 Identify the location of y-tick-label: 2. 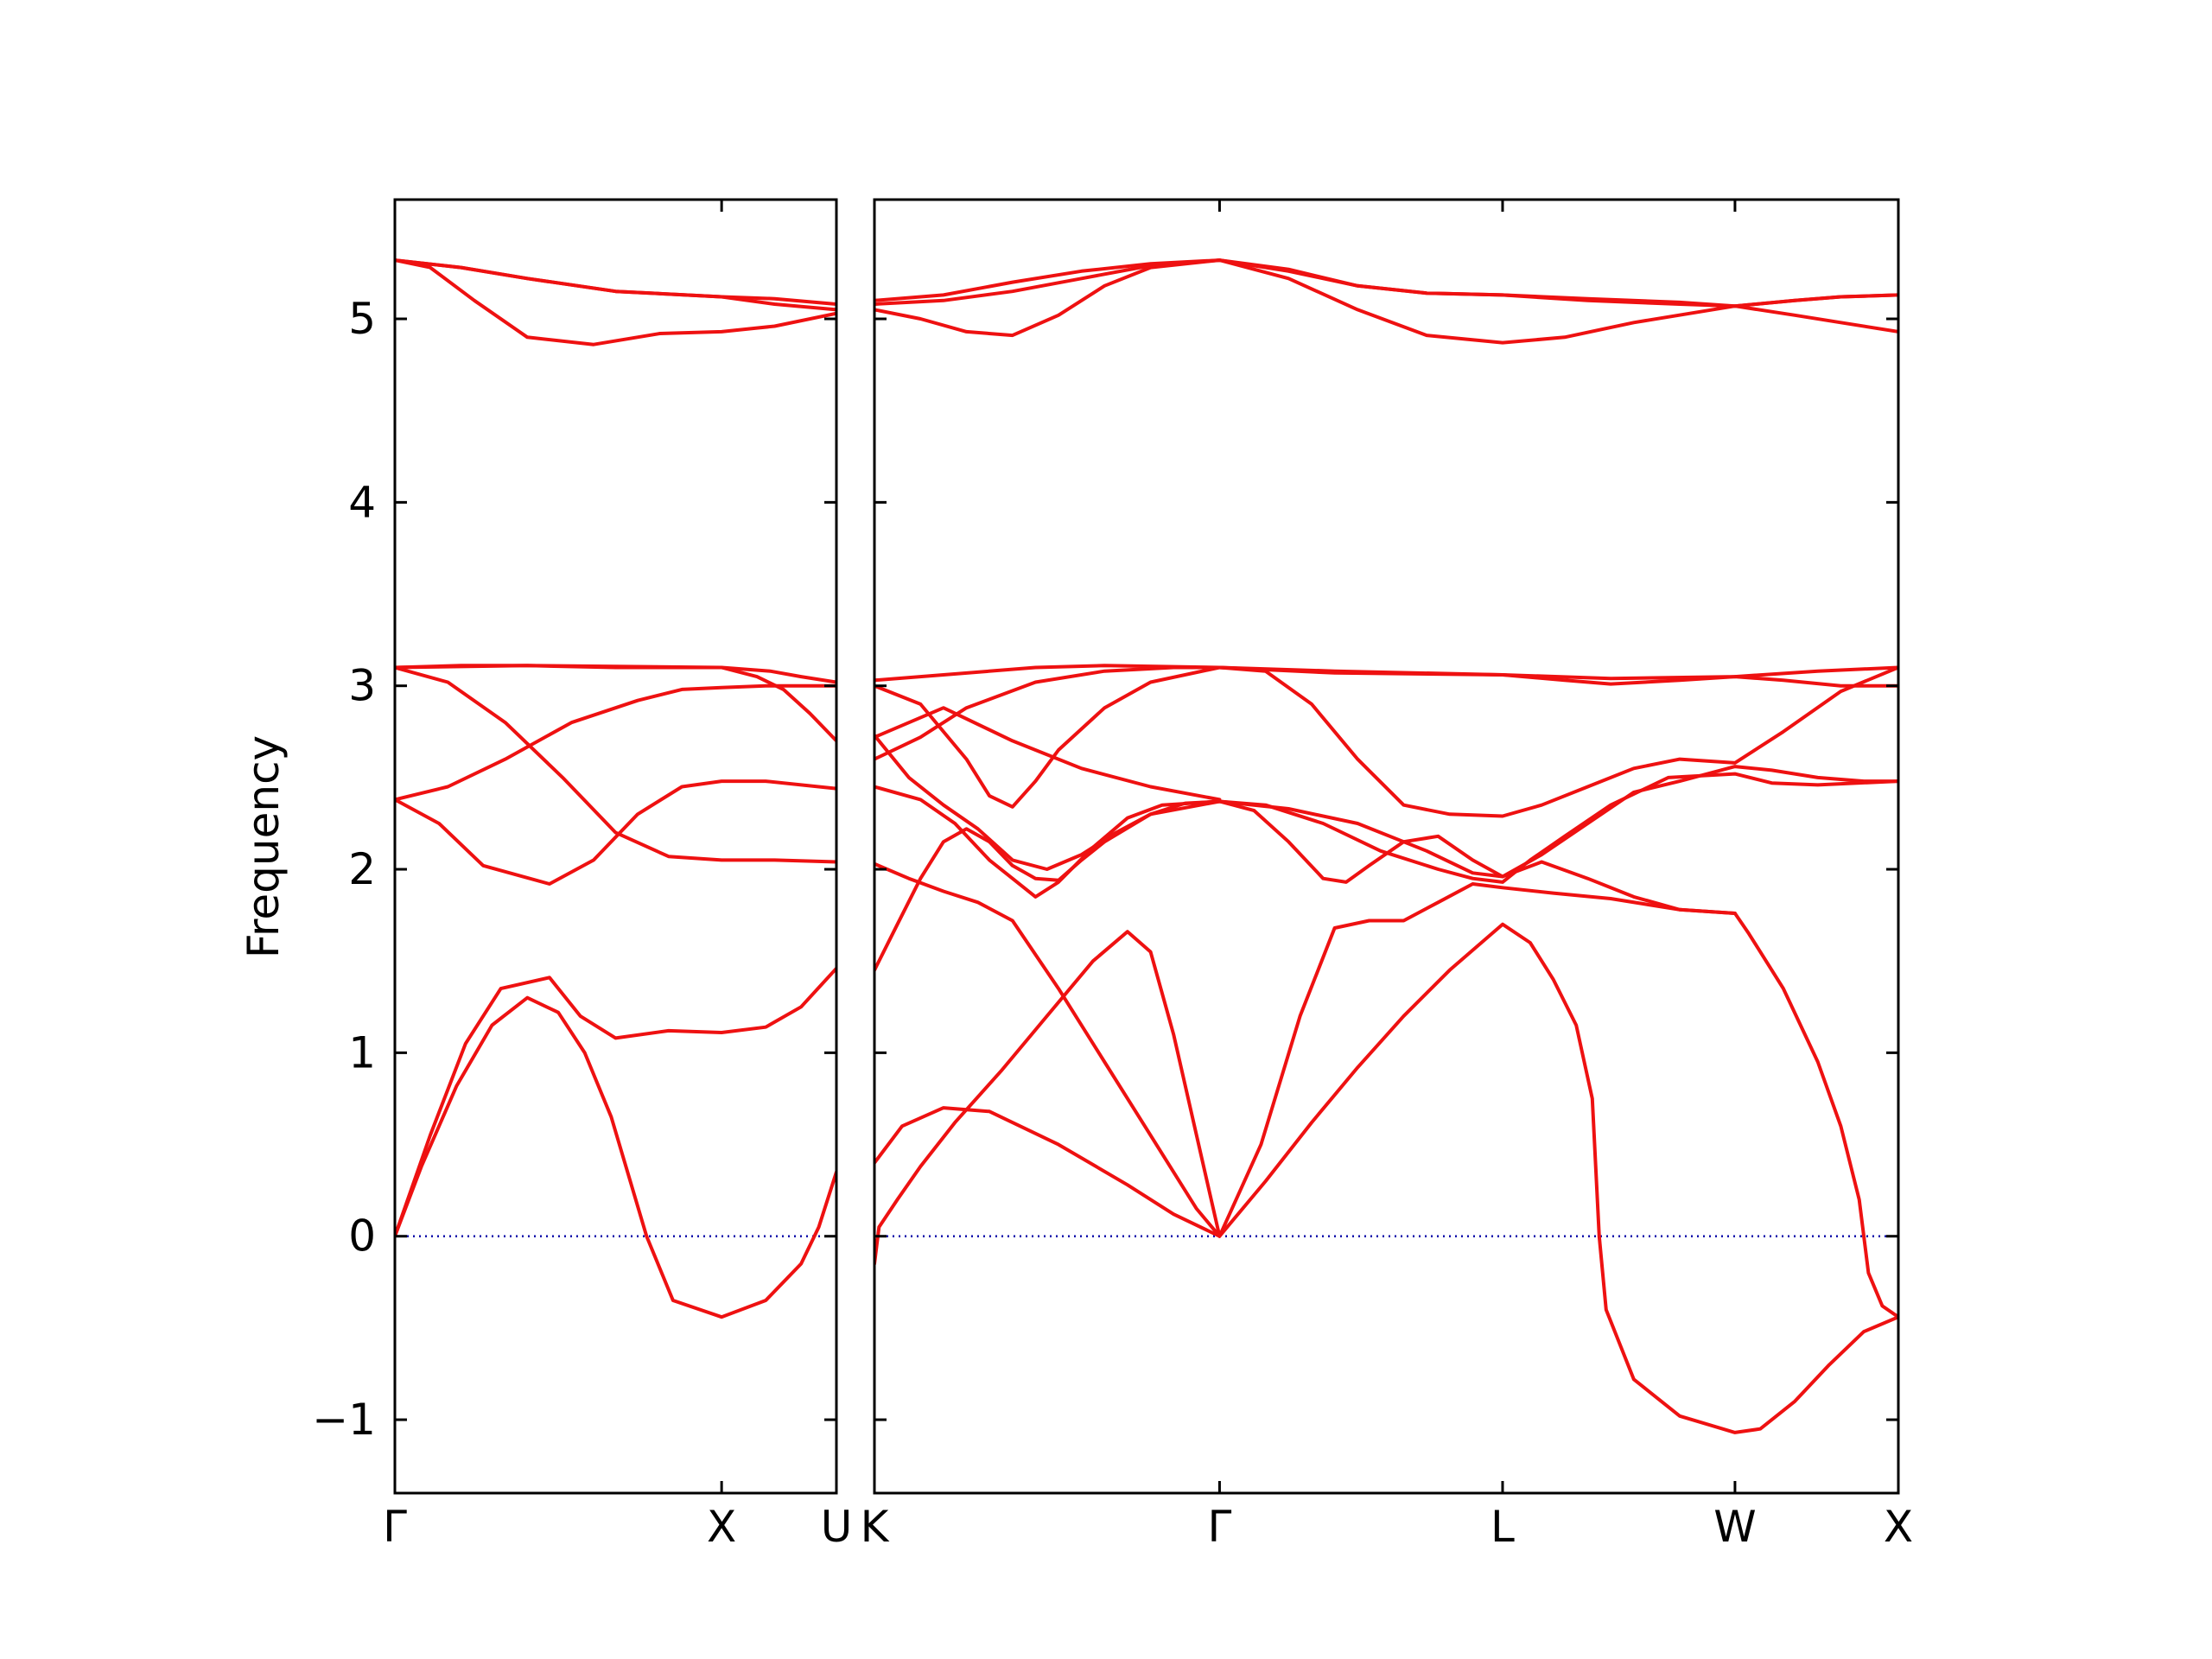
(362, 869).